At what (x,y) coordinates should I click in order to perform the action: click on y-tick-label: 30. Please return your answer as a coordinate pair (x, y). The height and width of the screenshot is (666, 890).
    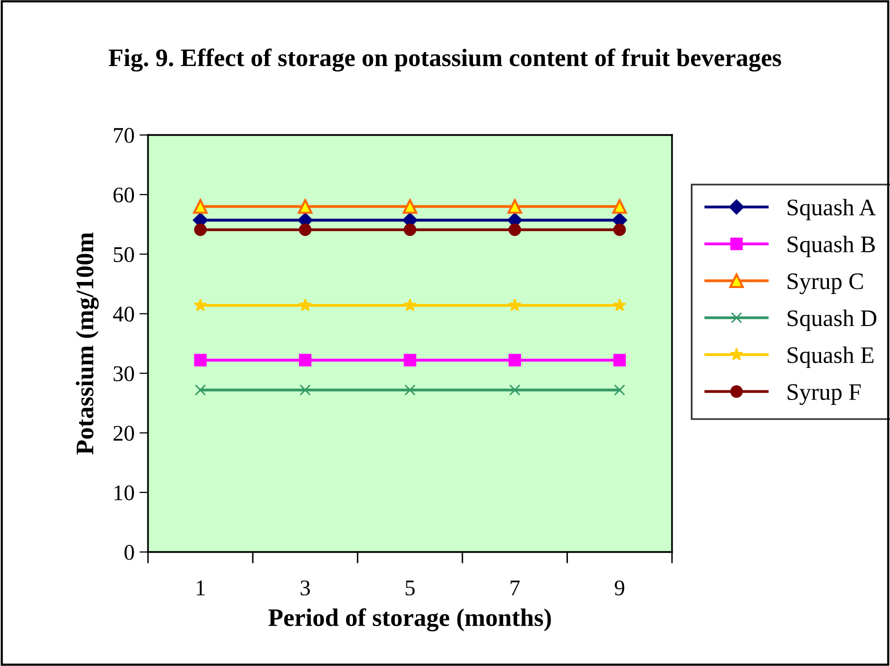
    Looking at the image, I should click on (124, 374).